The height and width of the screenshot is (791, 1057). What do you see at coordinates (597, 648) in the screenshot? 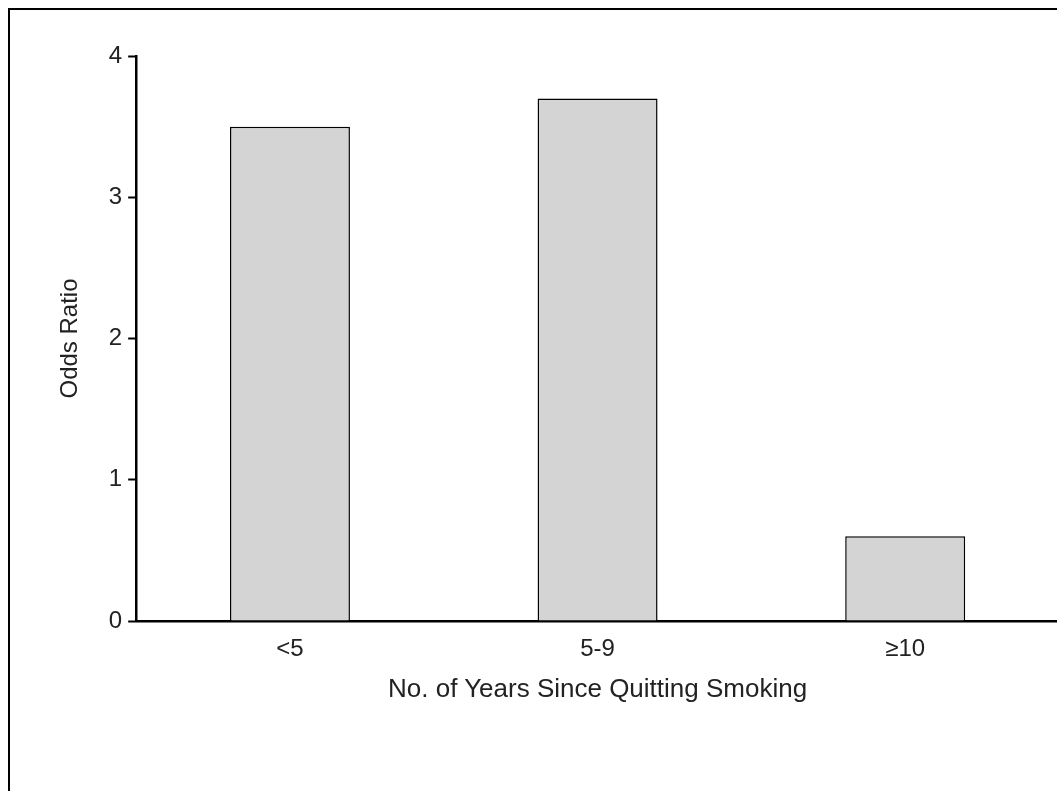
I see `x-tick-label: 5-9` at bounding box center [597, 648].